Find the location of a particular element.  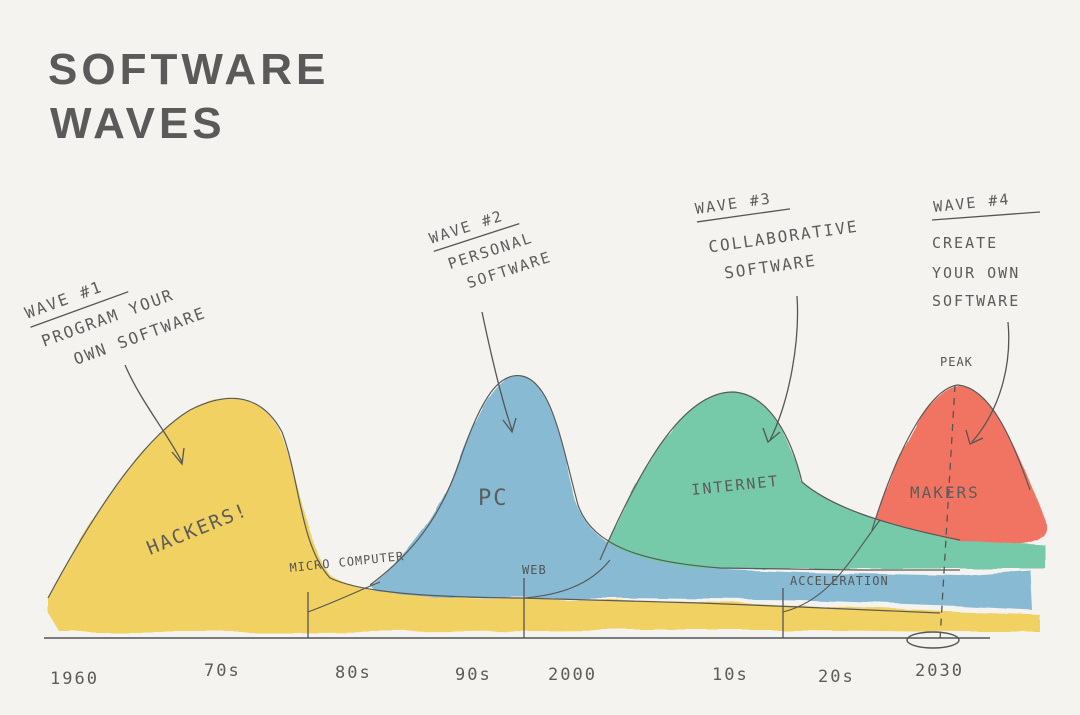

title-line-1: SOFTWARE is located at coordinates (188, 69).